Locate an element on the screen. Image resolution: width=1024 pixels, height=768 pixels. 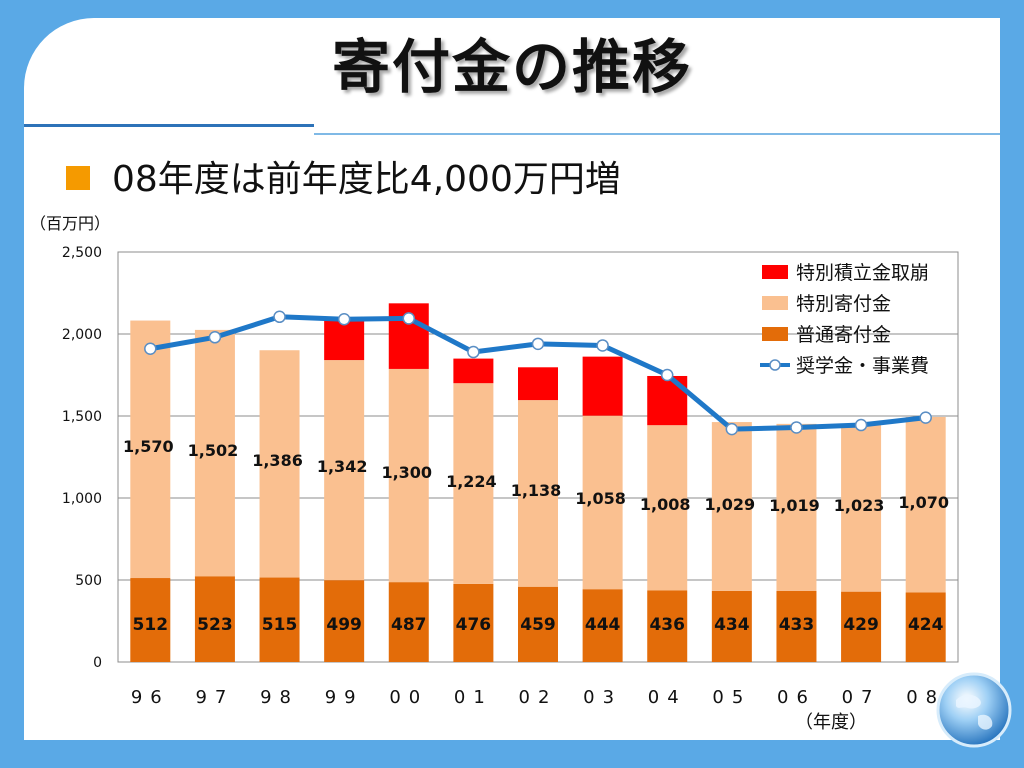
legend-label: 普通寄付金 is located at coordinates (843, 335).